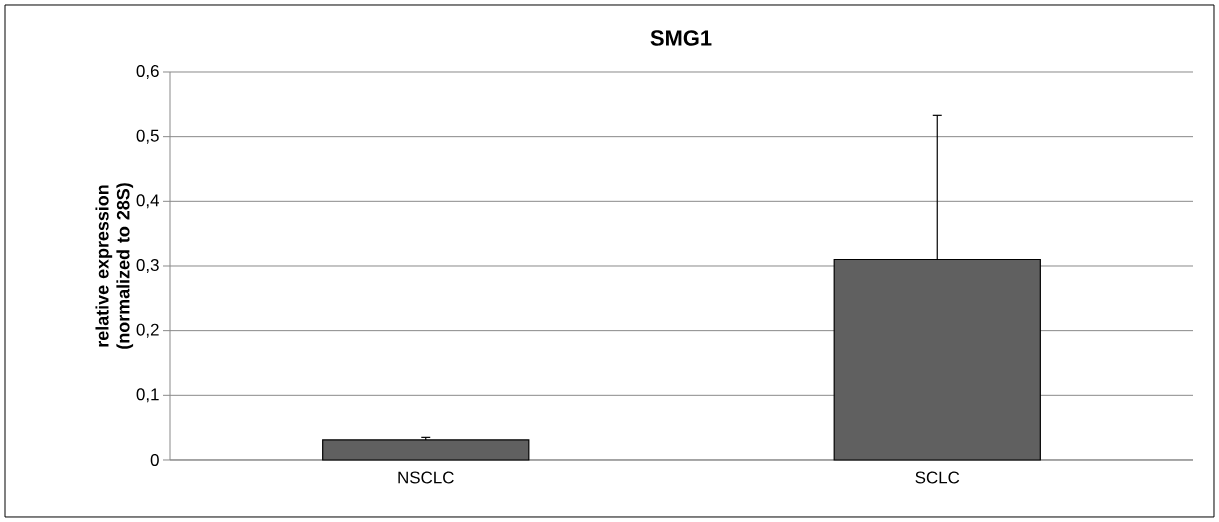 This screenshot has height=522, width=1219. Describe the element at coordinates (147, 265) in the screenshot. I see `y-tick-label: 0,3` at that location.